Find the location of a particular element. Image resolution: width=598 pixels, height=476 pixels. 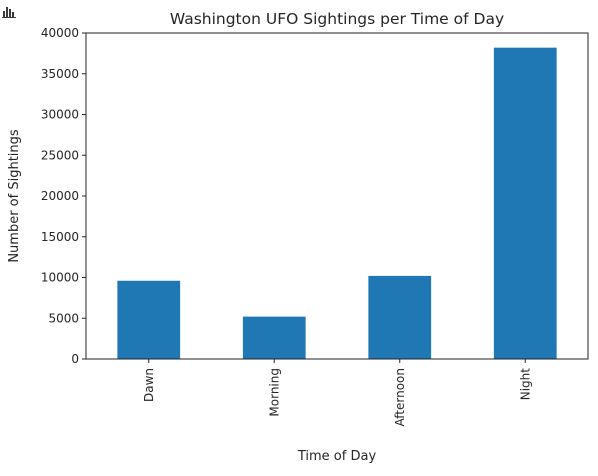

y-tick-label: 0 is located at coordinates (75, 359).